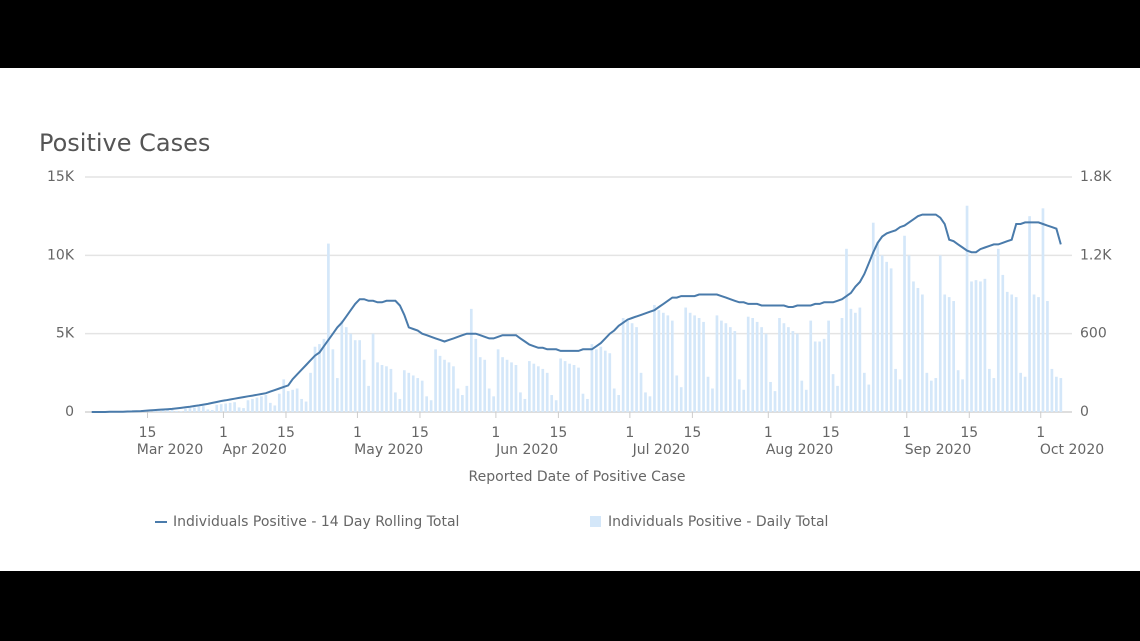 This screenshot has width=1140, height=641. I want to click on chart-title: Positive Cases, so click(124, 143).